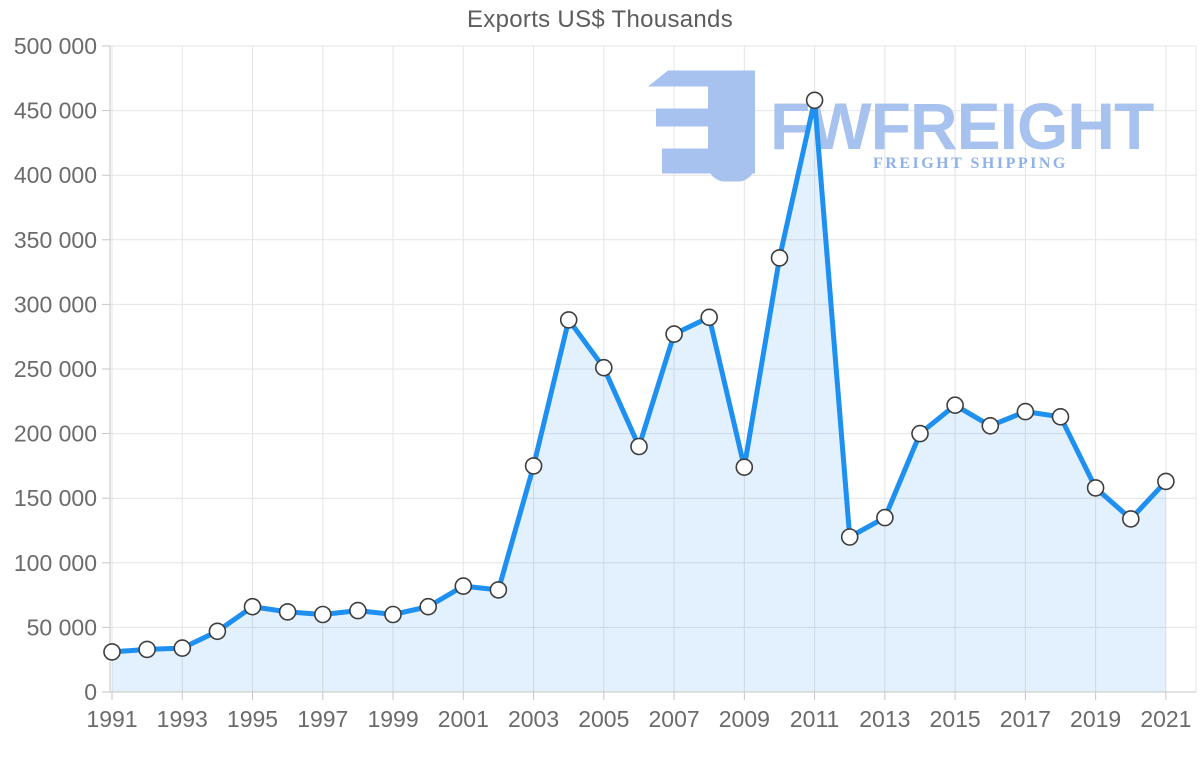 This screenshot has width=1200, height=763. I want to click on x-tick-label: 2011, so click(814, 719).